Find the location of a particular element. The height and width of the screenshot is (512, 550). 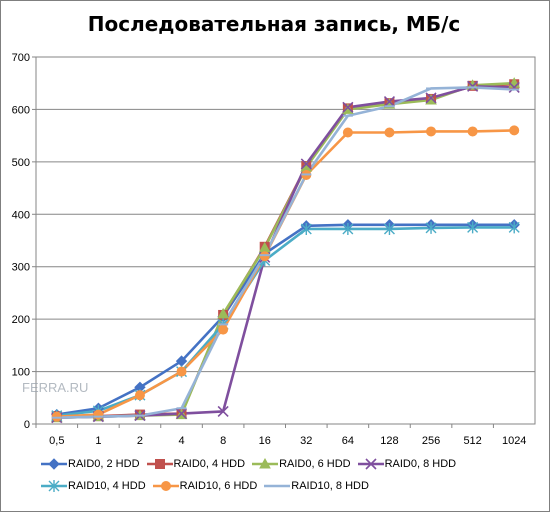

x-tick-label: 64 is located at coordinates (348, 441).